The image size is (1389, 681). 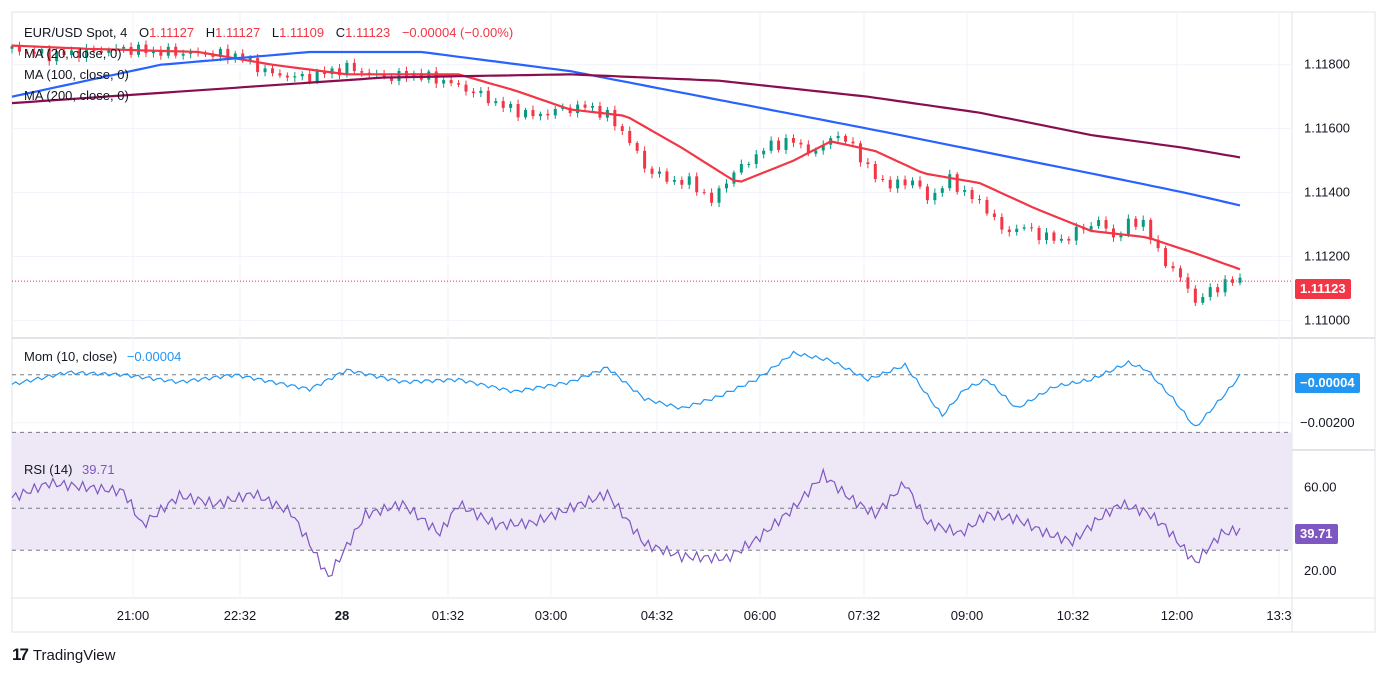 I want to click on low-label: L, so click(x=275, y=32).